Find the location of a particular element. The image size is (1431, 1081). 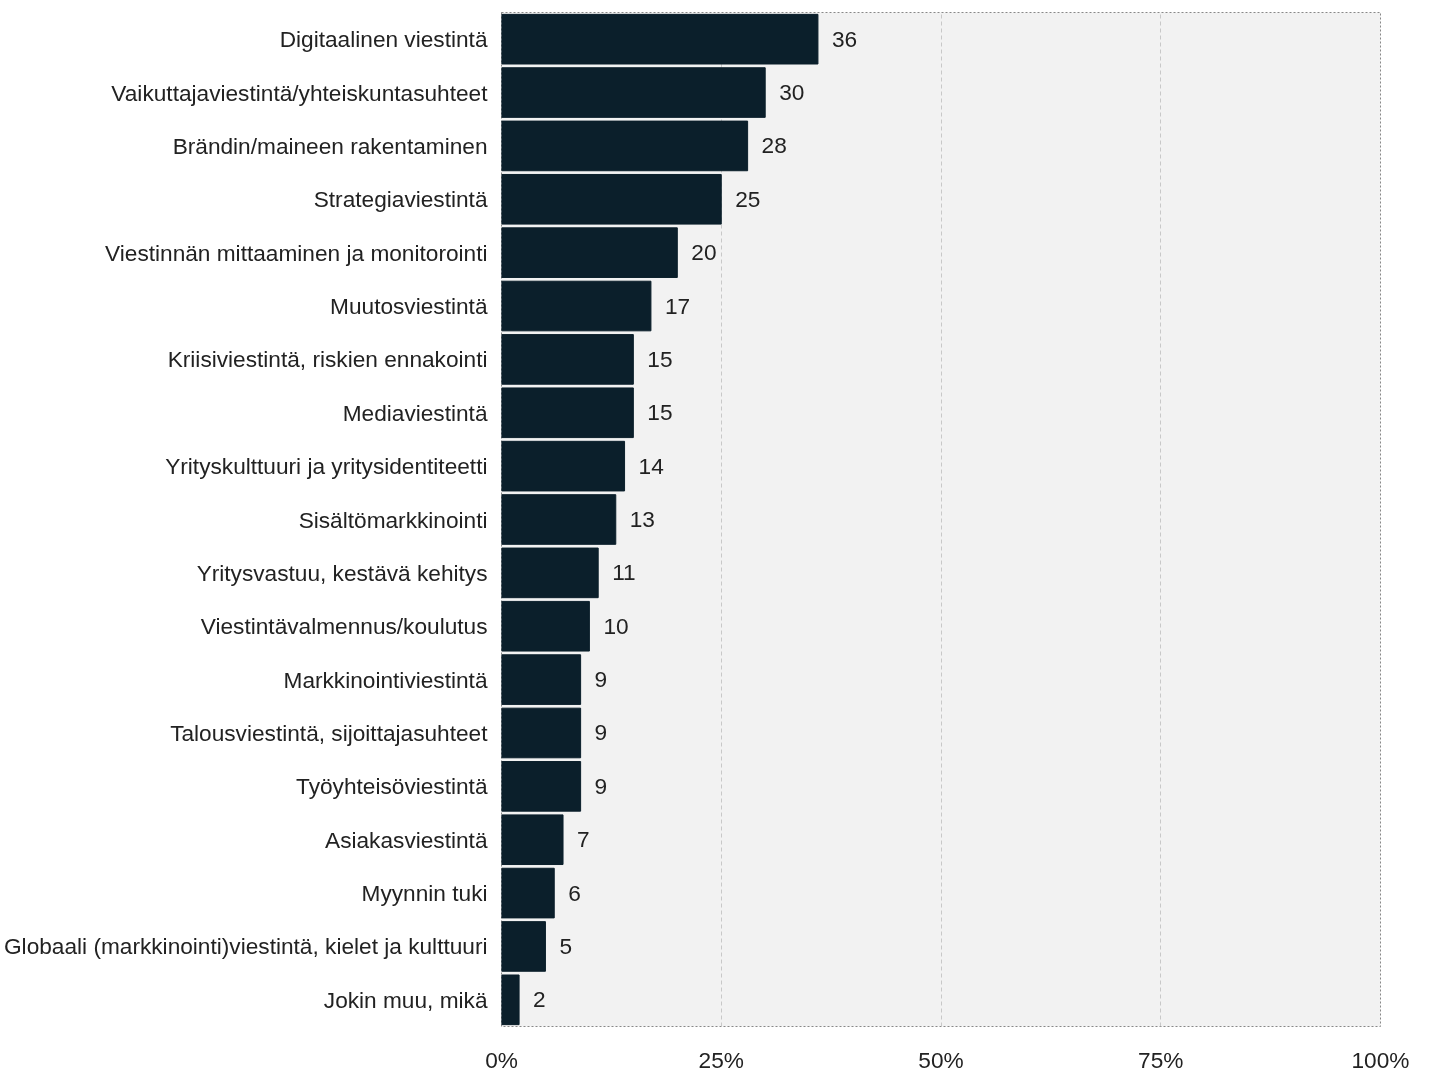

y-tick-label: Myynnin tuki is located at coordinates (424, 893).